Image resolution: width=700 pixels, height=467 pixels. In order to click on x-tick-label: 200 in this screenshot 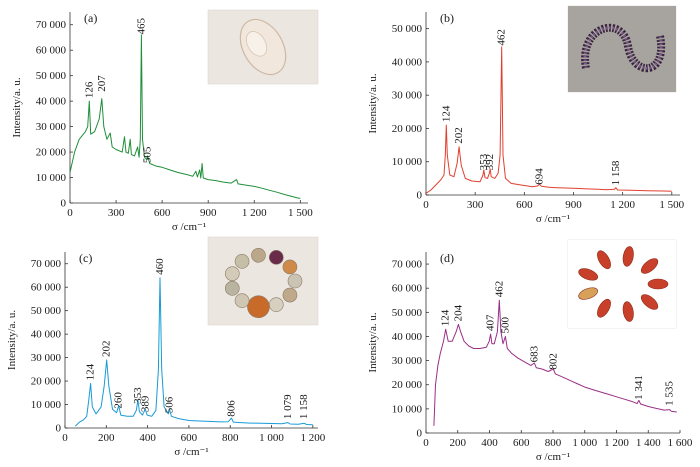, I will do `click(458, 443)`.